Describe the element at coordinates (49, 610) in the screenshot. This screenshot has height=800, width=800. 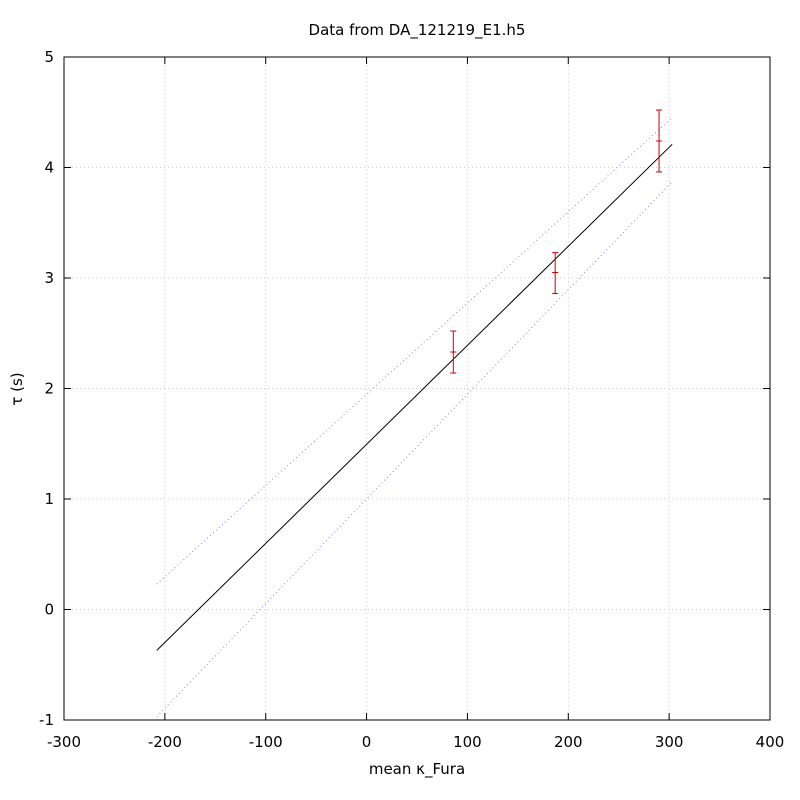
I see `y-tick-label: 0` at that location.